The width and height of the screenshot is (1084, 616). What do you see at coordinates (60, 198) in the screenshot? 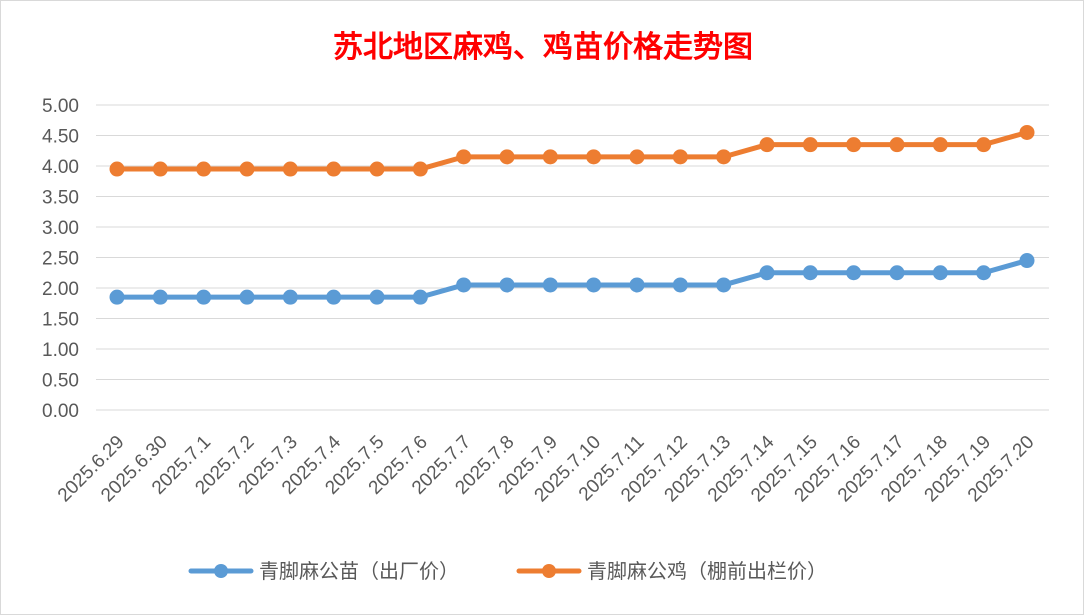
I see `y-tick-label: 3.50` at bounding box center [60, 198].